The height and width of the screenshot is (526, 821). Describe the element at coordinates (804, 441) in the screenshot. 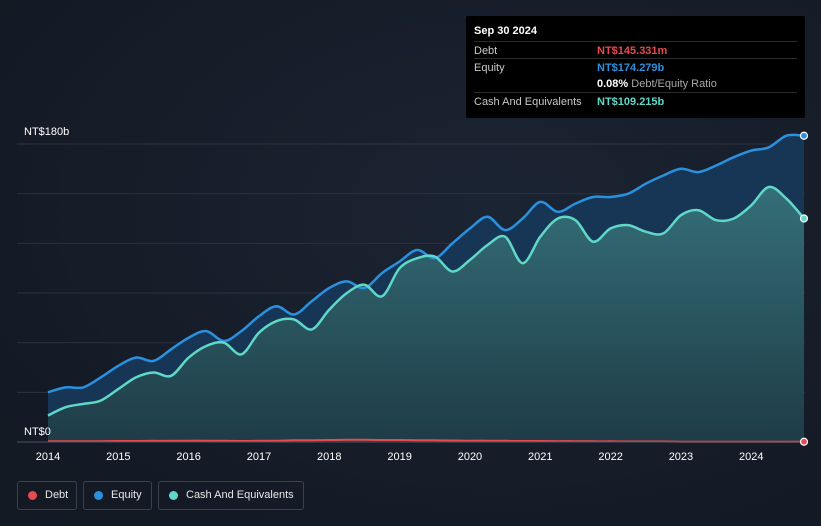

I see `debt-end-marker` at that location.